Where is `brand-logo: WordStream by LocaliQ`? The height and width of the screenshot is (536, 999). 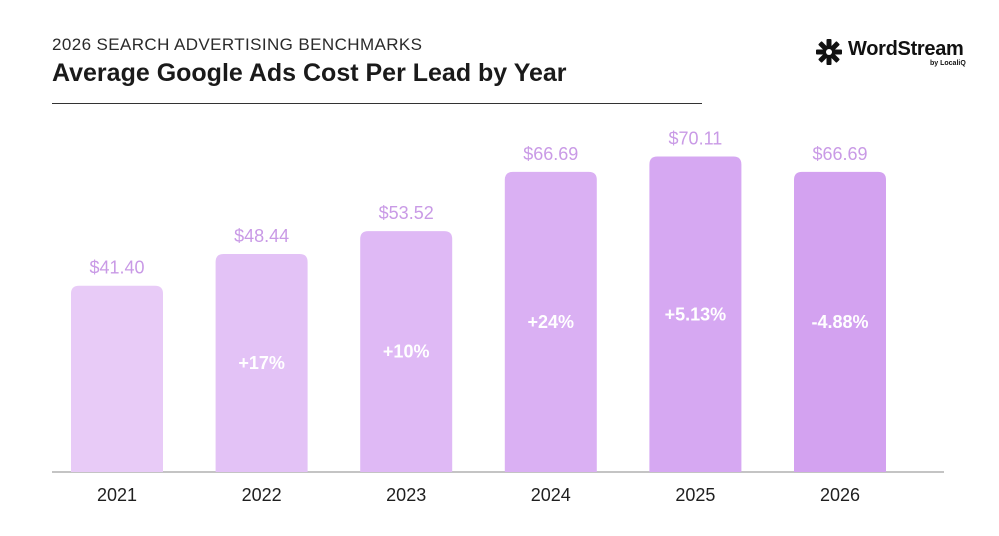 brand-logo: WordStream by LocaliQ is located at coordinates (895, 54).